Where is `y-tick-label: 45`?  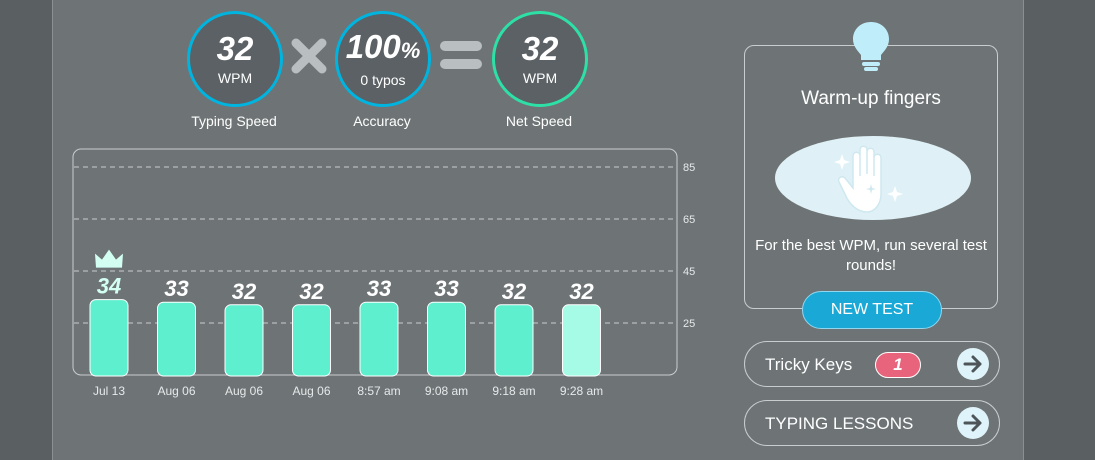 y-tick-label: 45 is located at coordinates (689, 272).